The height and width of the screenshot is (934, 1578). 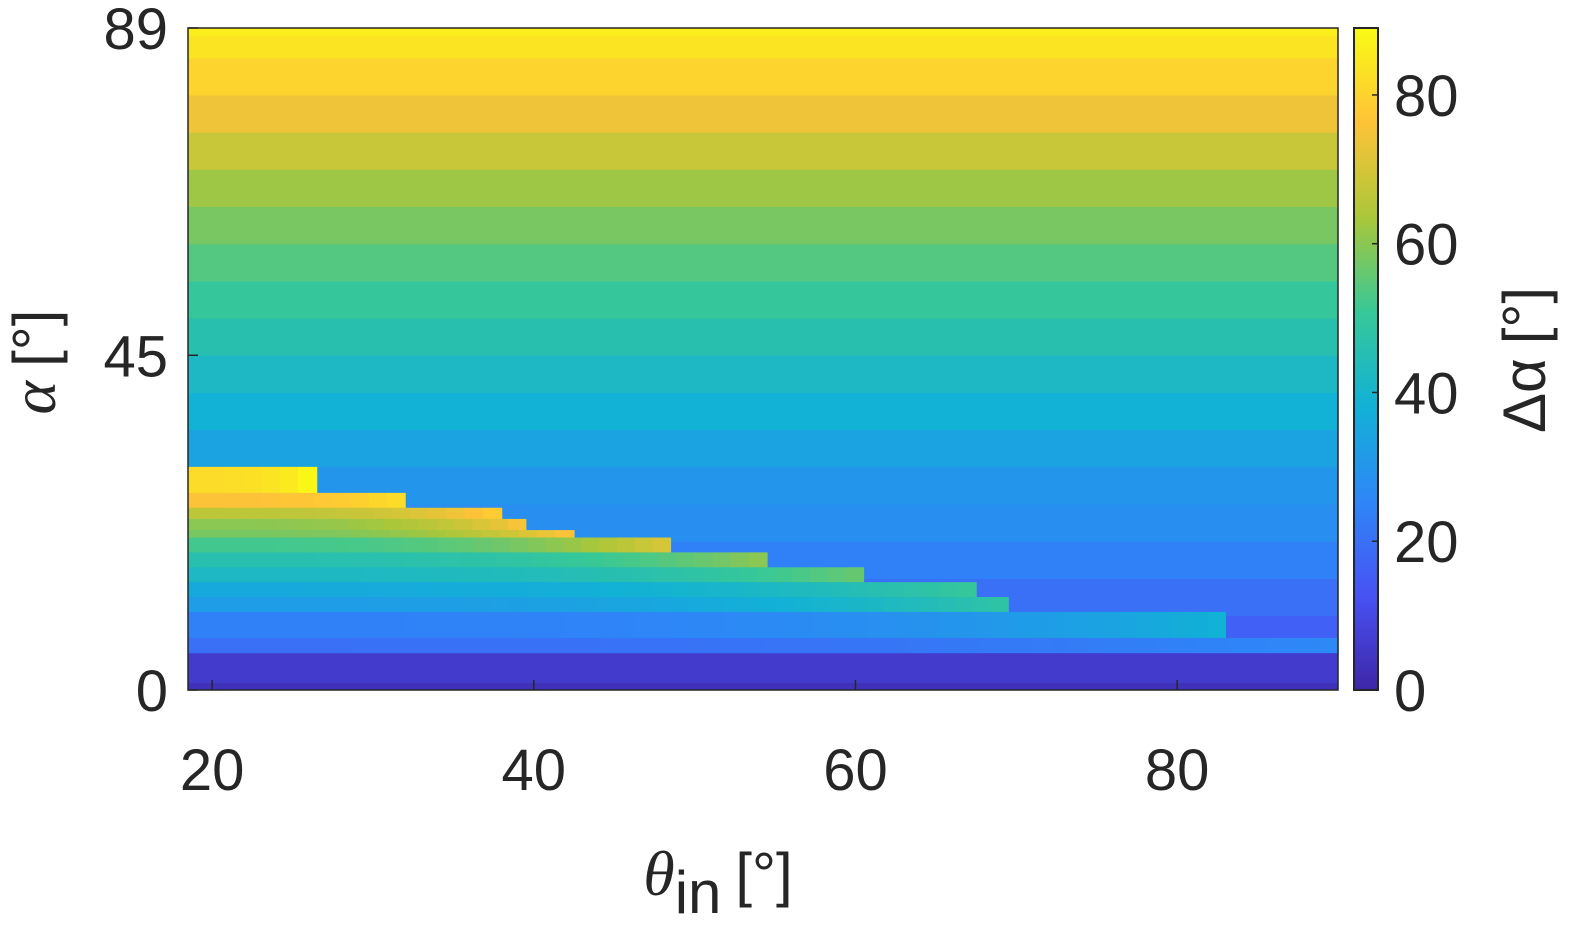 I want to click on x-tick-label: 80, so click(x=1177, y=770).